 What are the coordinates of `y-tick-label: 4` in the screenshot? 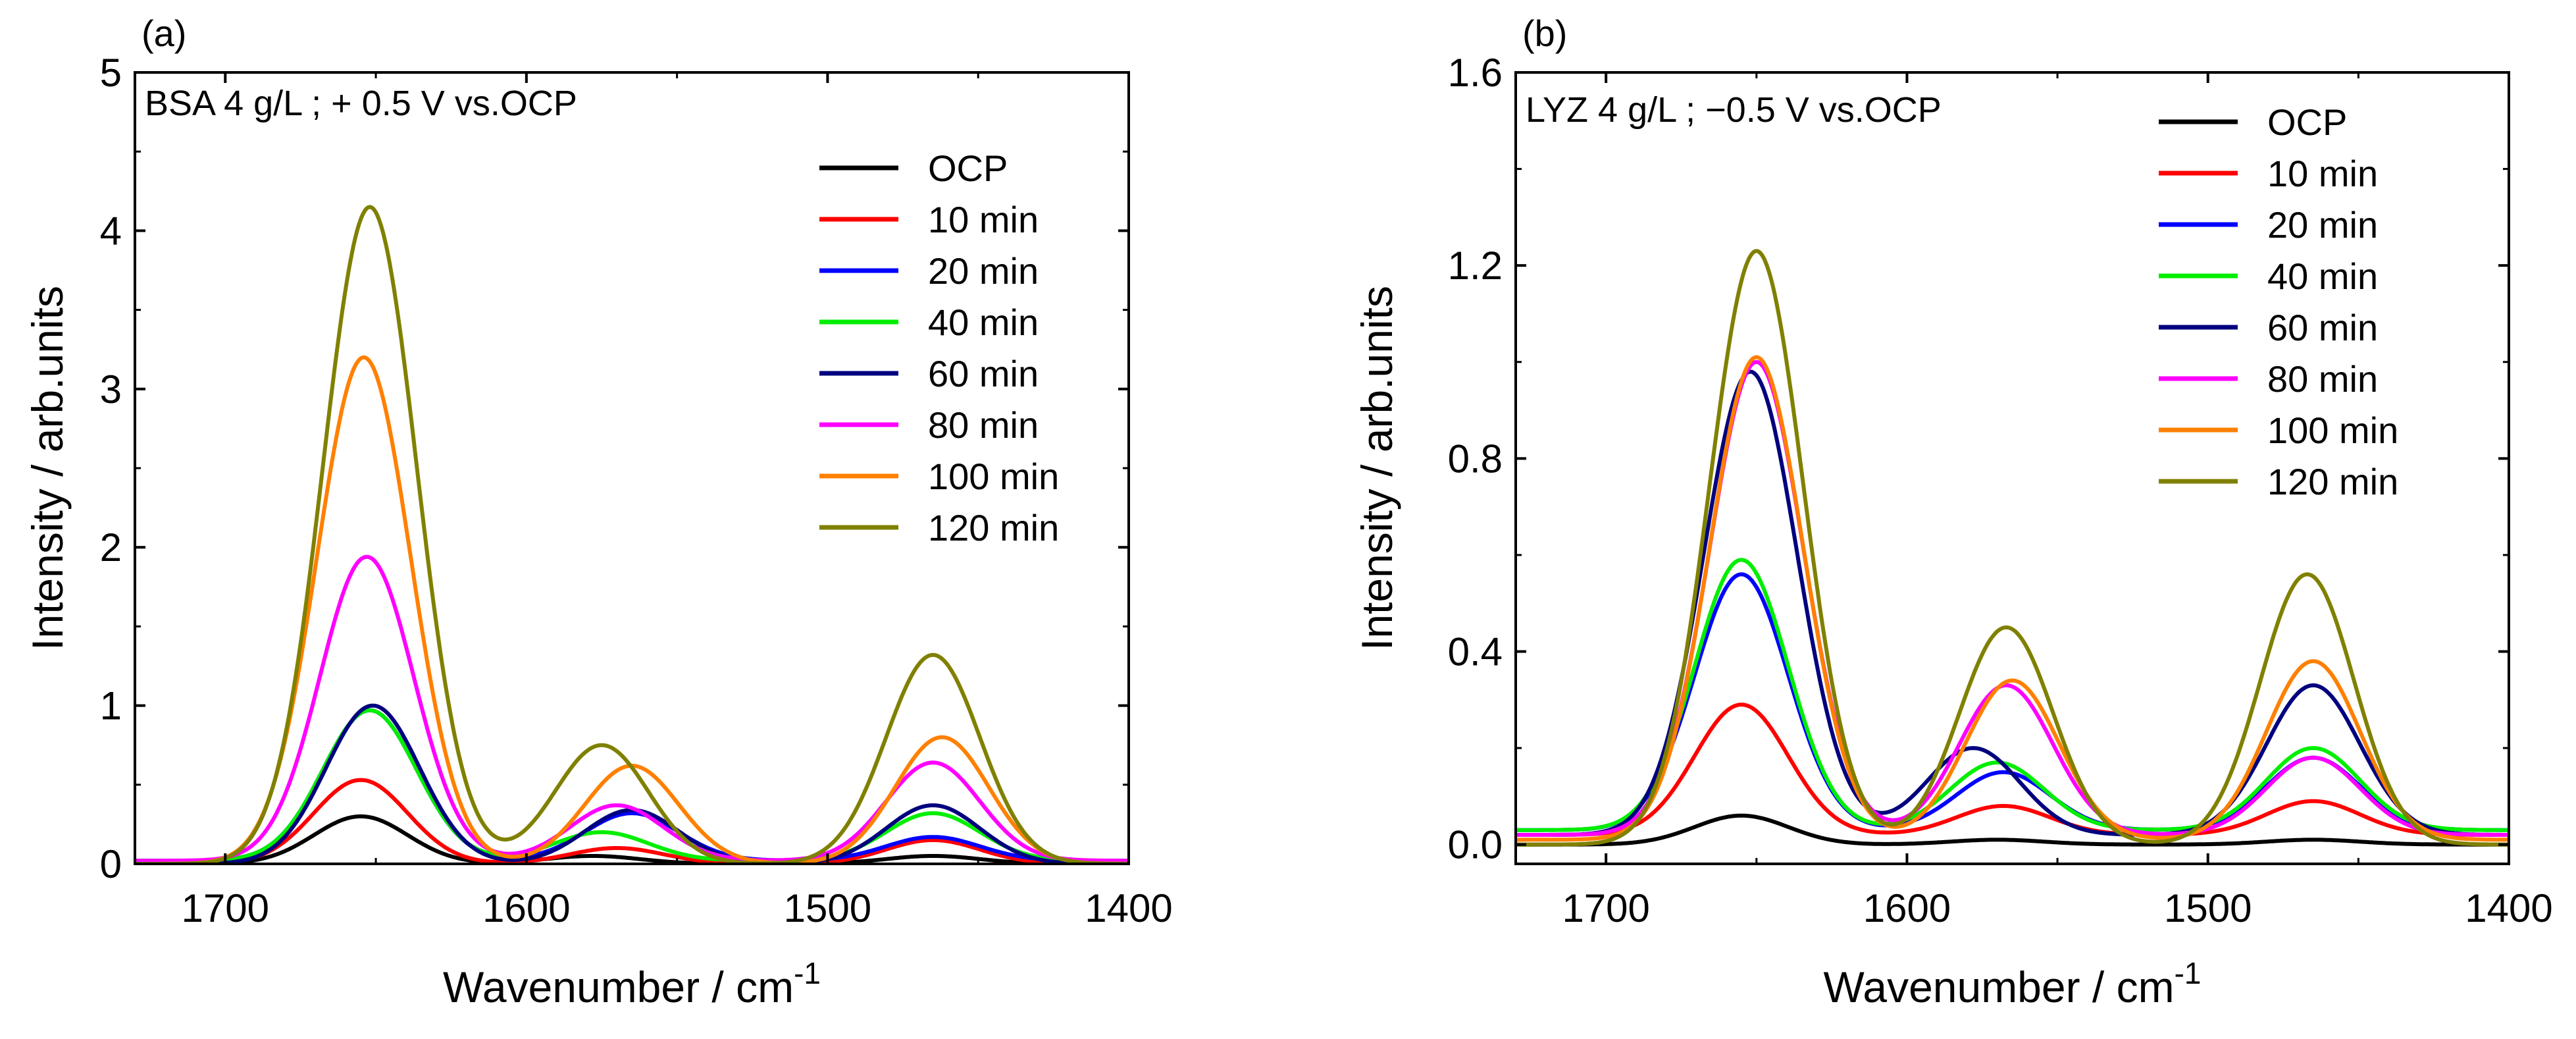 It's located at (111, 231).